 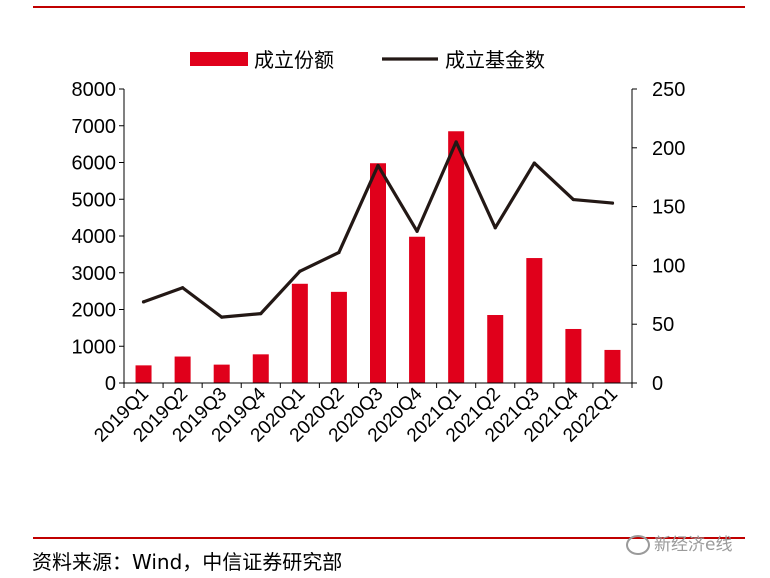 I want to click on left-tick-label: 2000, so click(x=94, y=311).